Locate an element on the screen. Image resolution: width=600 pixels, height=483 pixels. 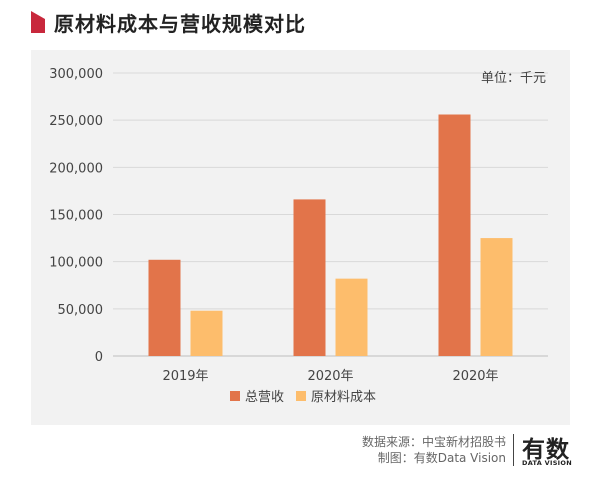
title-accent-mark is located at coordinates (38, 22).